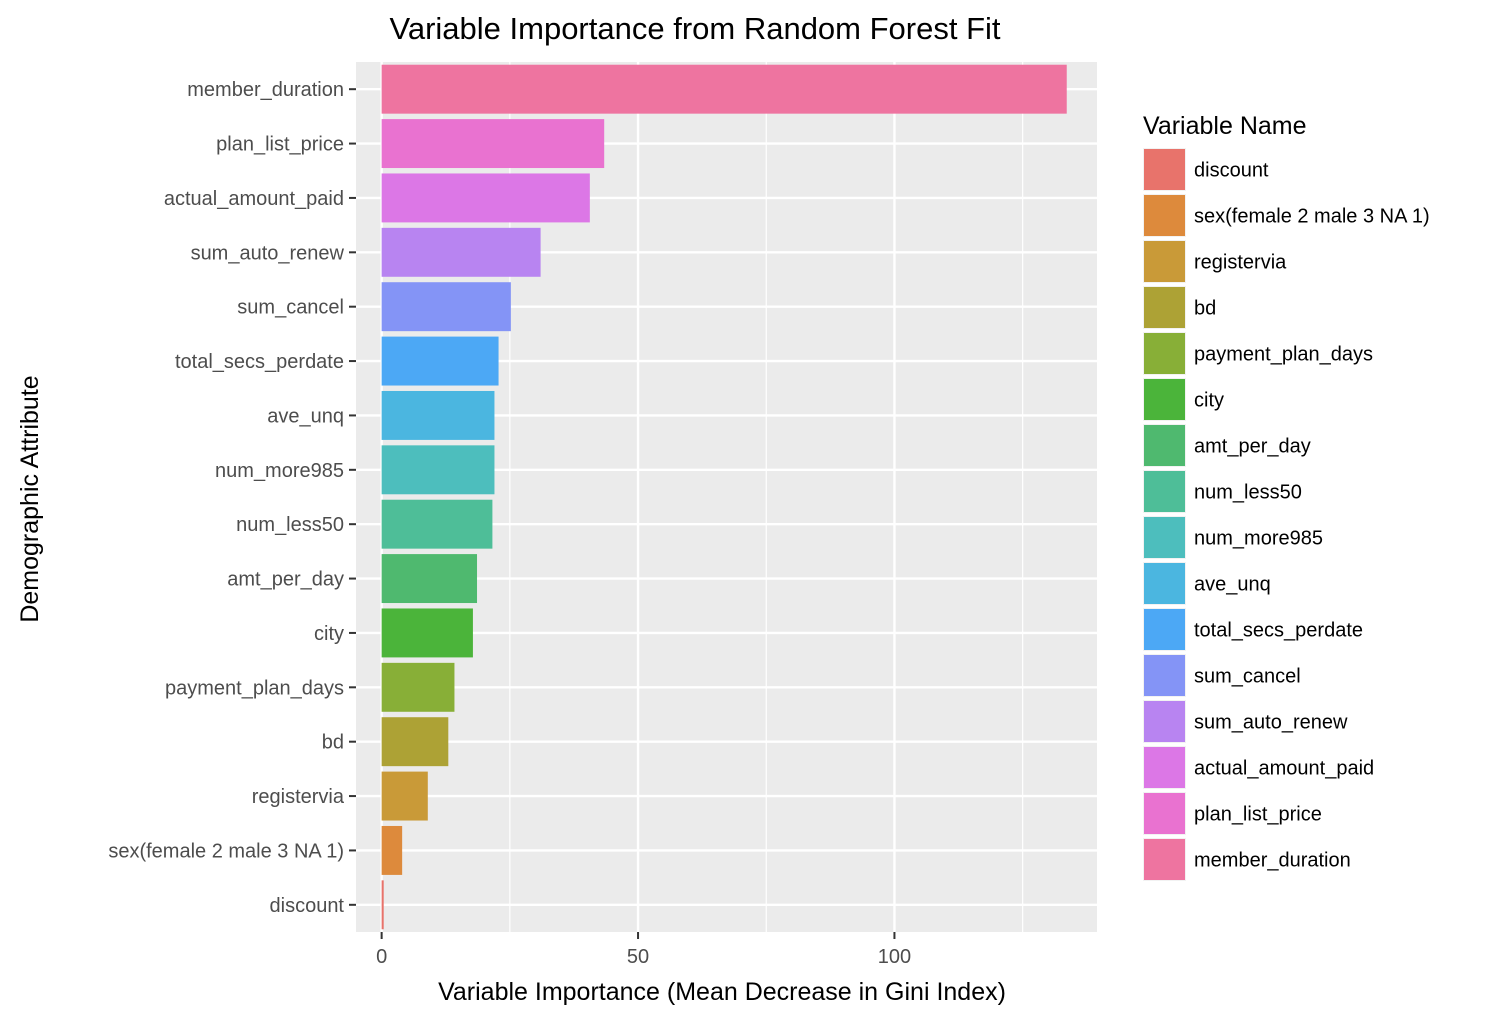 The height and width of the screenshot is (1020, 1502). Describe the element at coordinates (1271, 723) in the screenshot. I see `legend-label: sum_auto_renew` at that location.